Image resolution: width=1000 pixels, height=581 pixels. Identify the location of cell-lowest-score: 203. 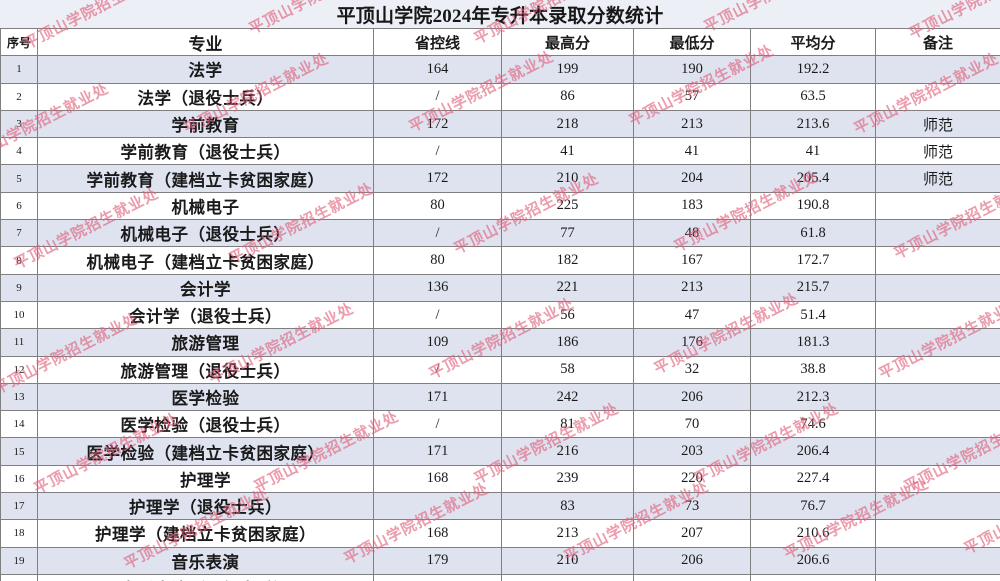
(692, 451).